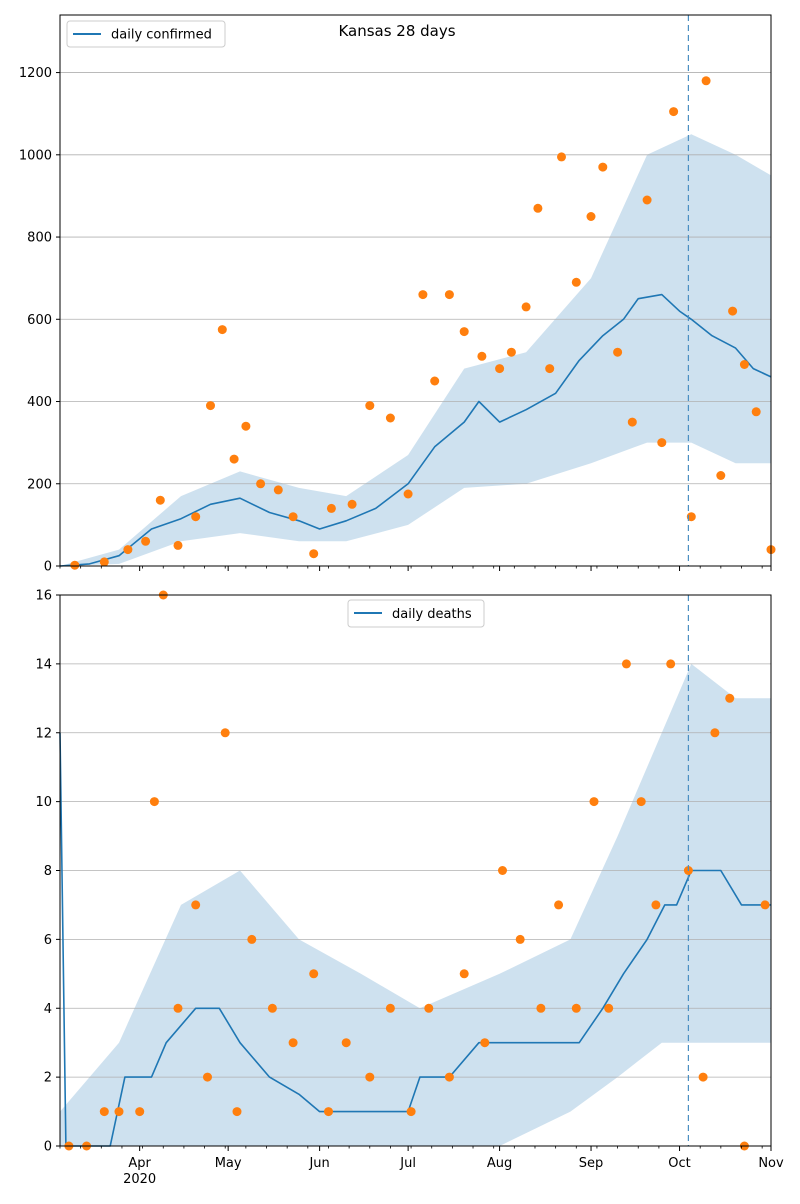 This screenshot has height=1204, width=800. What do you see at coordinates (499, 1163) in the screenshot?
I see `deaths-x-tick-label: Aug` at bounding box center [499, 1163].